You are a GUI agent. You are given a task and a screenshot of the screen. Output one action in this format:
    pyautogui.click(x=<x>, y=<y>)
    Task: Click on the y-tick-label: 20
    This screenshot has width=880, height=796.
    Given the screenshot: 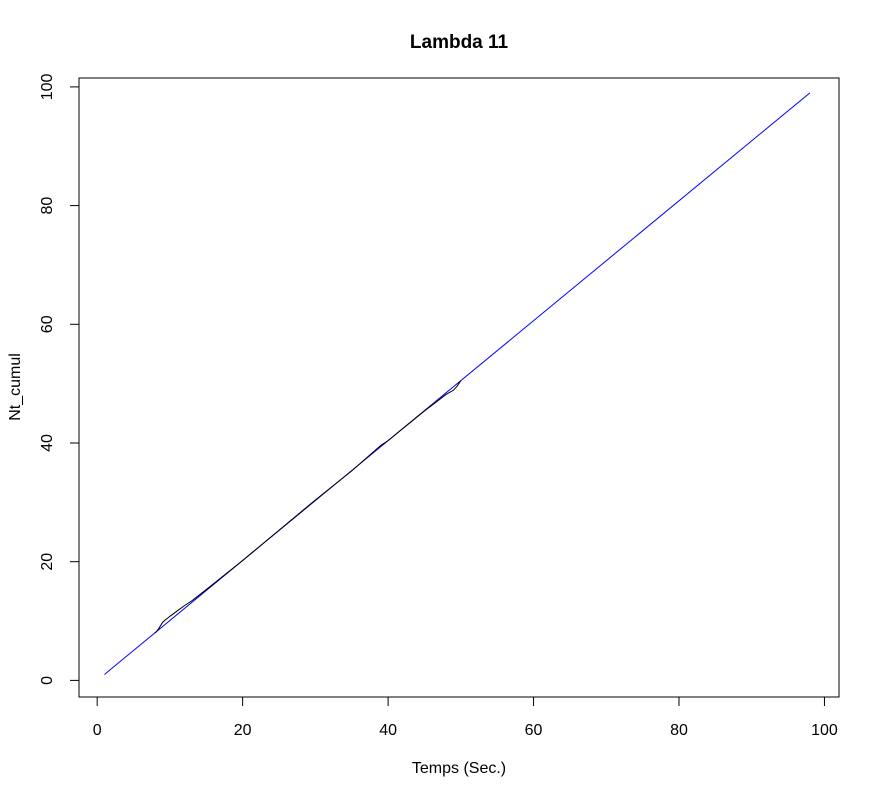 What is the action you would take?
    pyautogui.click(x=47, y=562)
    